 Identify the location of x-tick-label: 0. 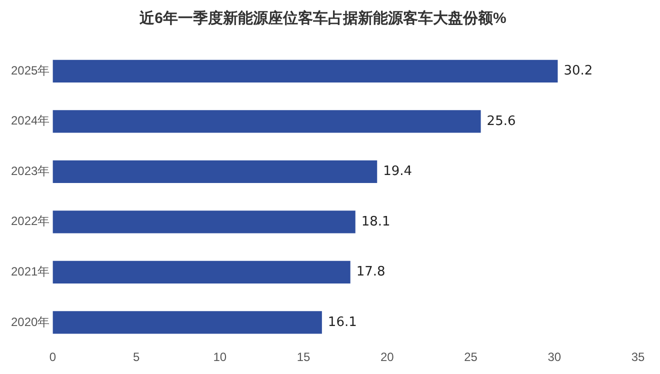
(52, 357).